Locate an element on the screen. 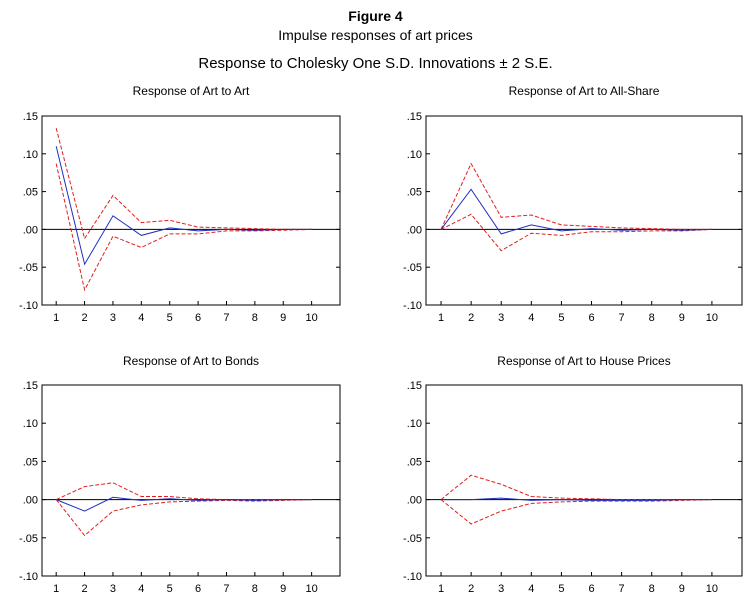  figure-title: Figure 4 is located at coordinates (375, 16).